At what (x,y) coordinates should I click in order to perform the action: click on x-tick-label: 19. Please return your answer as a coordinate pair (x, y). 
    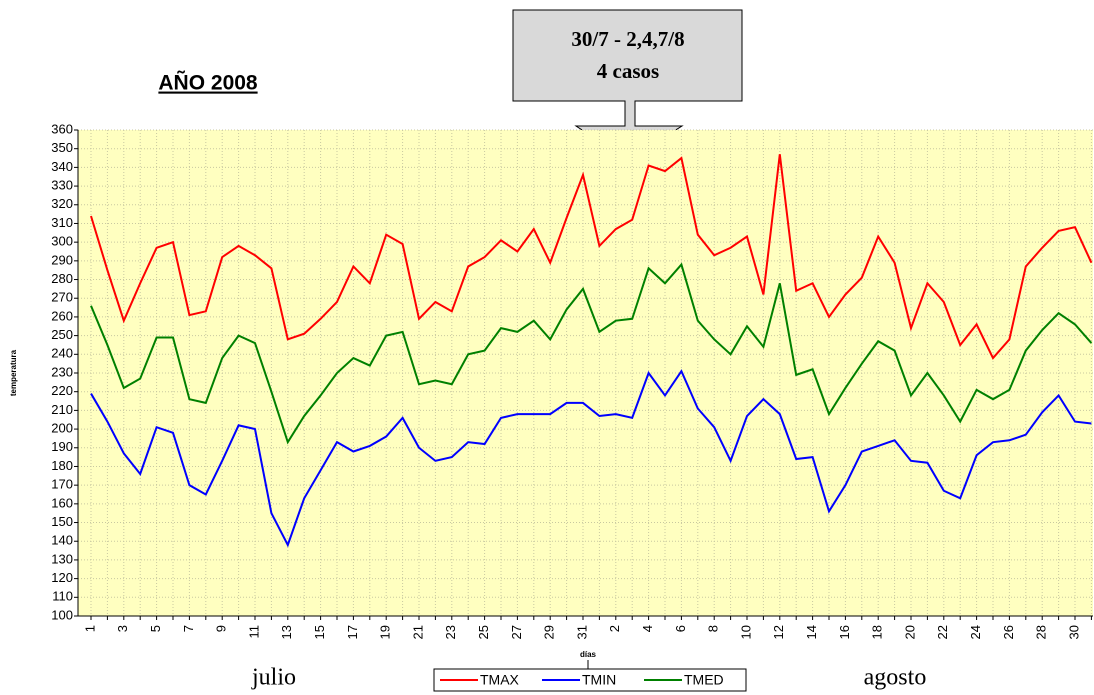
    Looking at the image, I should click on (385, 632).